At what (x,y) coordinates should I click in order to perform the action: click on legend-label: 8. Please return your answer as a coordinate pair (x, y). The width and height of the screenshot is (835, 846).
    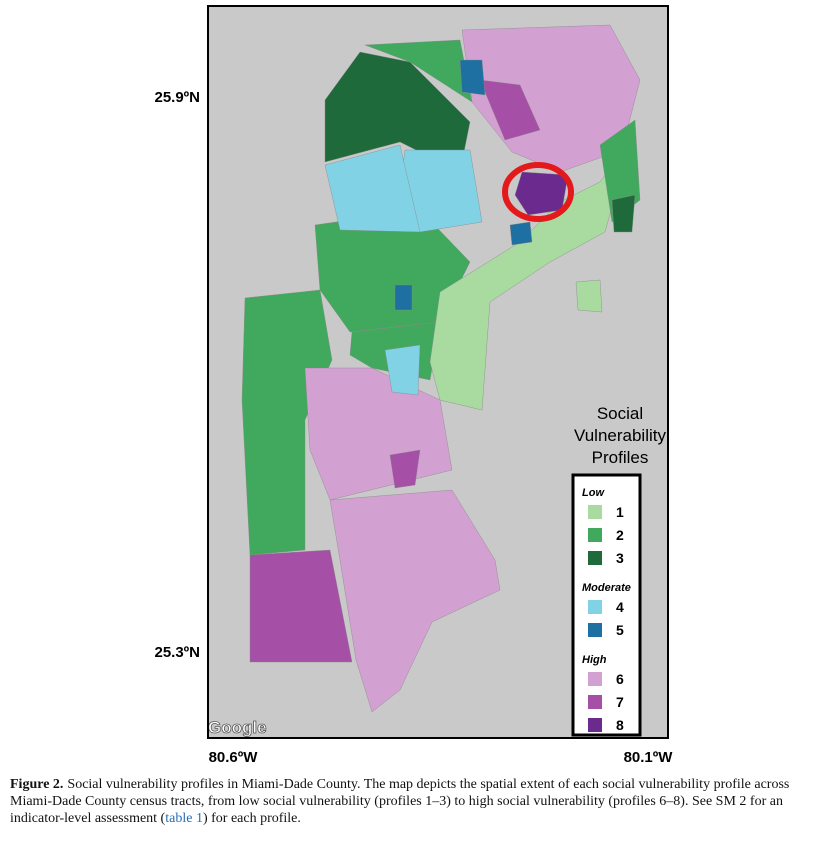
    Looking at the image, I should click on (620, 725).